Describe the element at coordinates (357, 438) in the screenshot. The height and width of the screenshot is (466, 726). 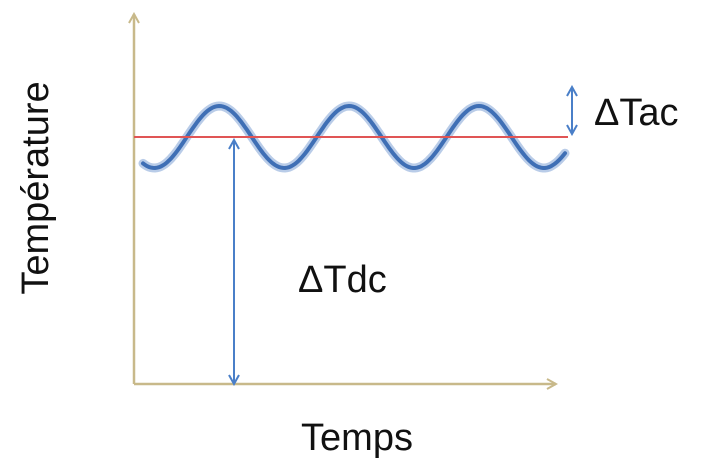
I see `x-axis-label: Temps` at that location.